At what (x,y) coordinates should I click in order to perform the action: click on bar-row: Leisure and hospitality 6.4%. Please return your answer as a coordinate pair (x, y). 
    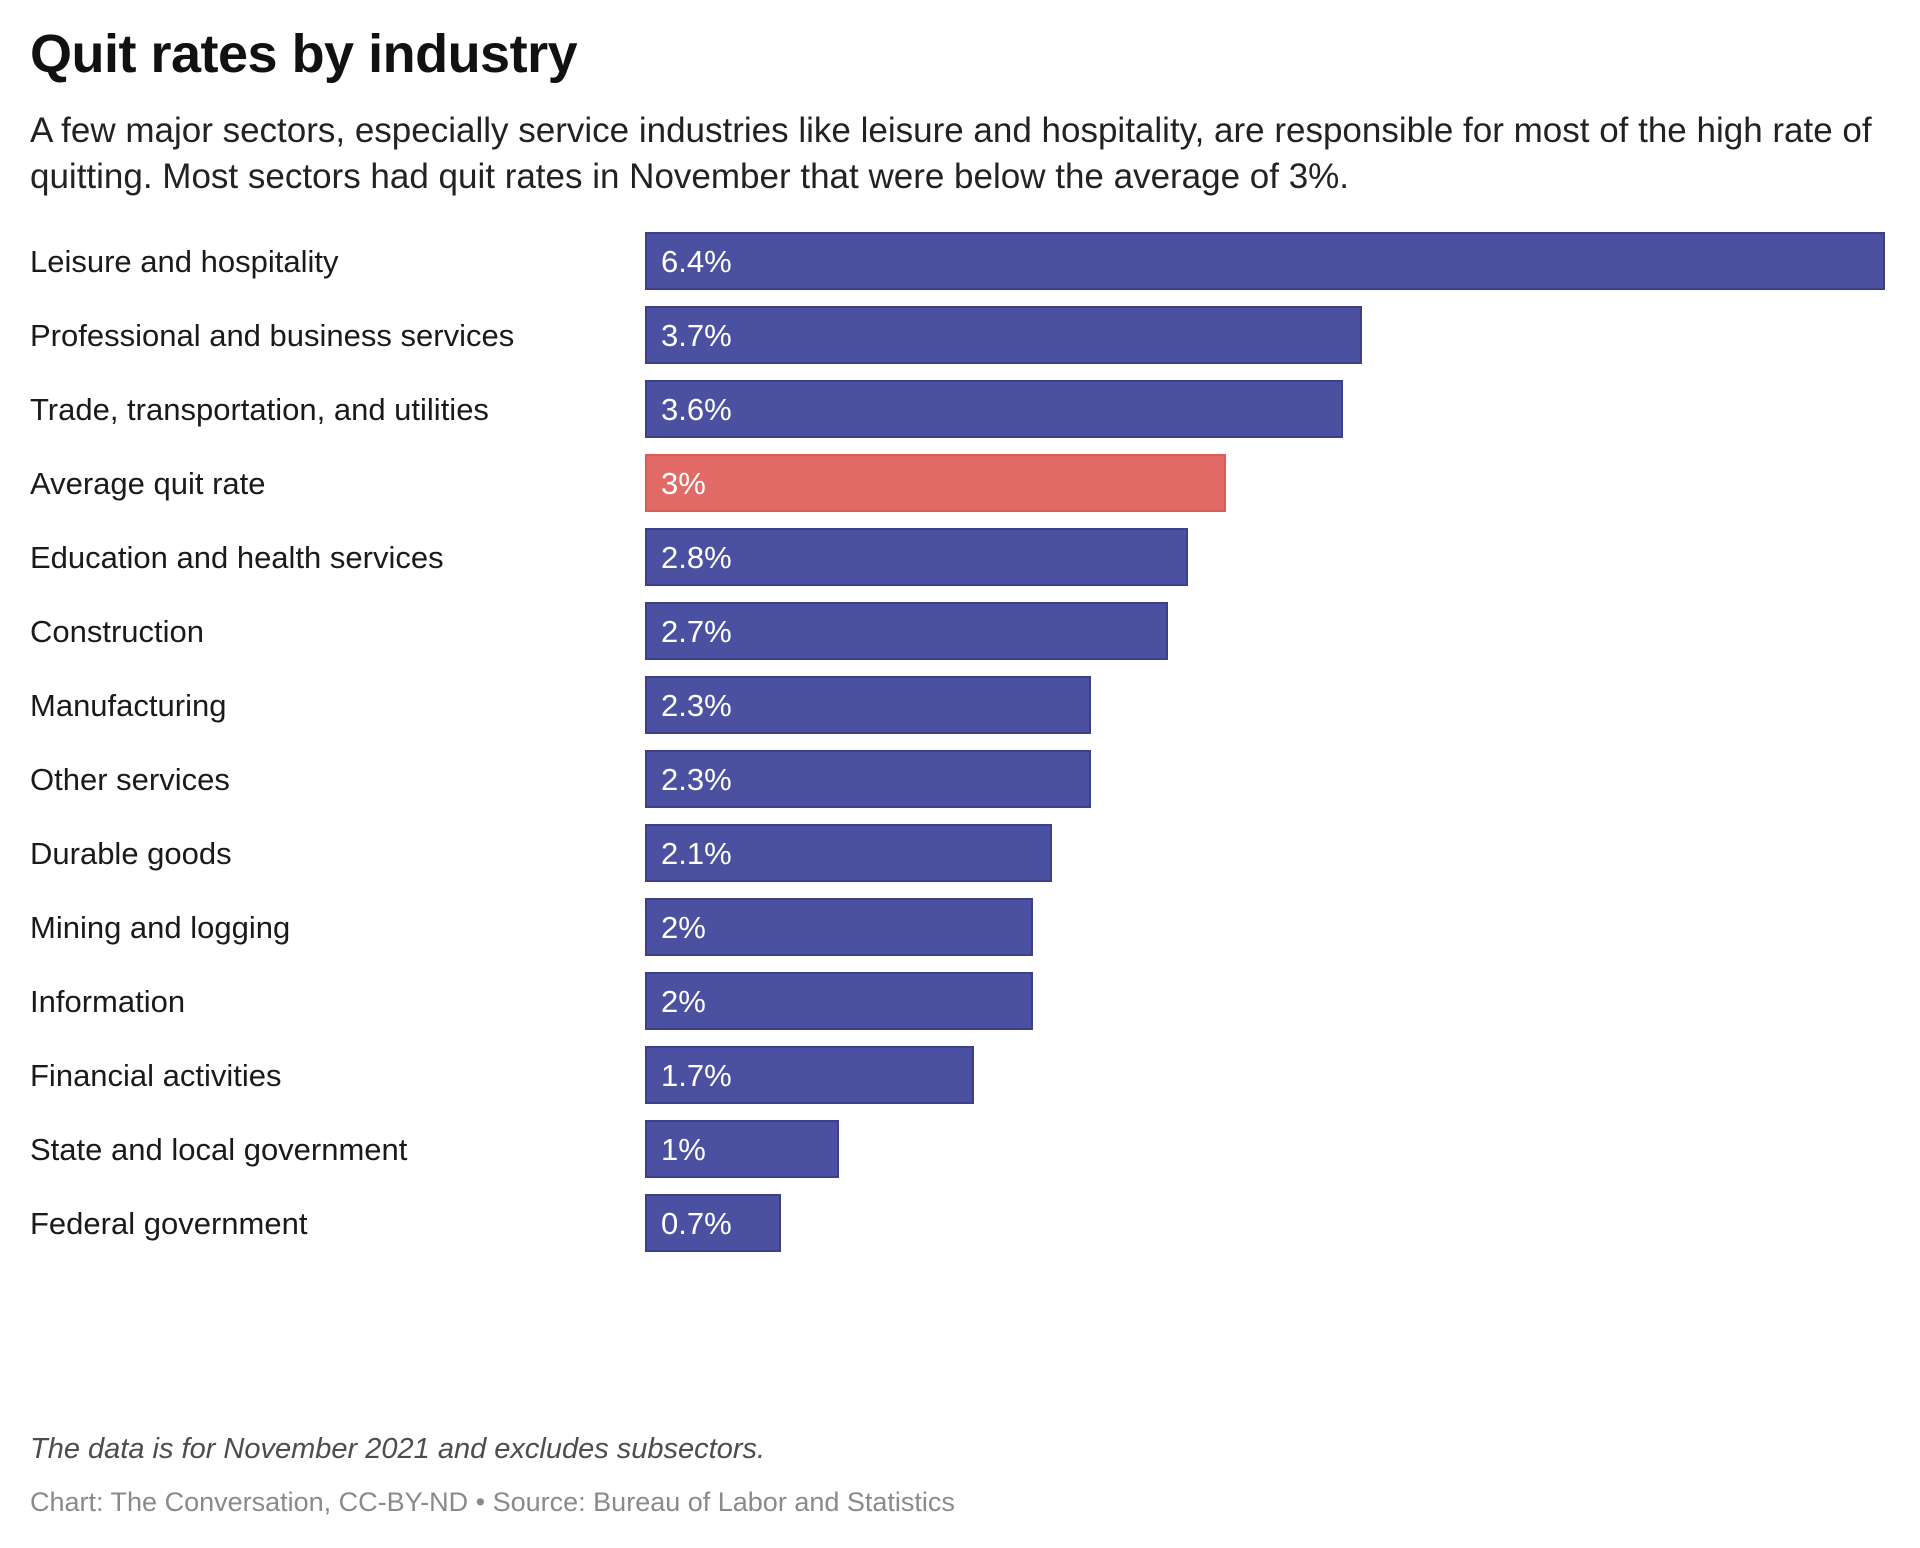
    Looking at the image, I should click on (960, 261).